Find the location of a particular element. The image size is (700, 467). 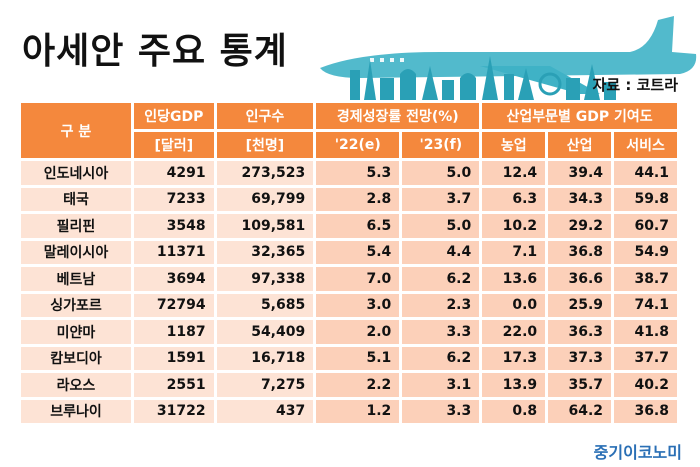

agriculture-cell: 17.3 is located at coordinates (514, 358).